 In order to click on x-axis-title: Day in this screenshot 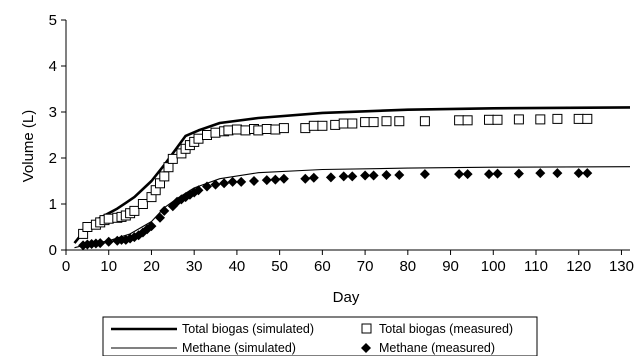, I will do `click(346, 297)`.